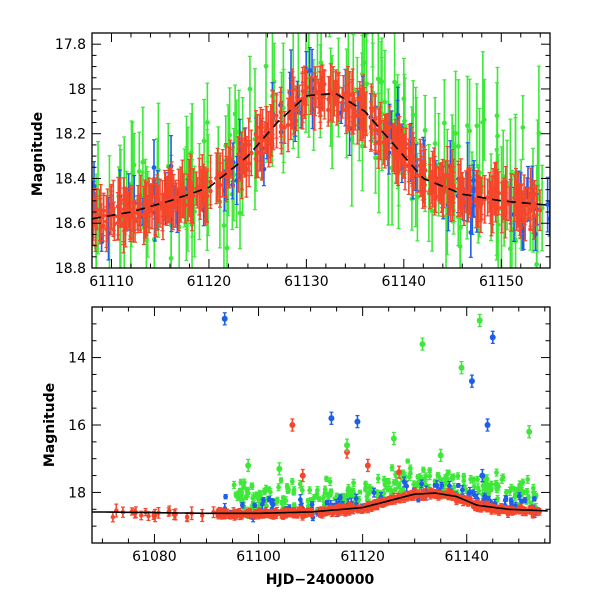 The width and height of the screenshot is (600, 604). I want to click on top-y-tick-label: 17.8, so click(70, 45).